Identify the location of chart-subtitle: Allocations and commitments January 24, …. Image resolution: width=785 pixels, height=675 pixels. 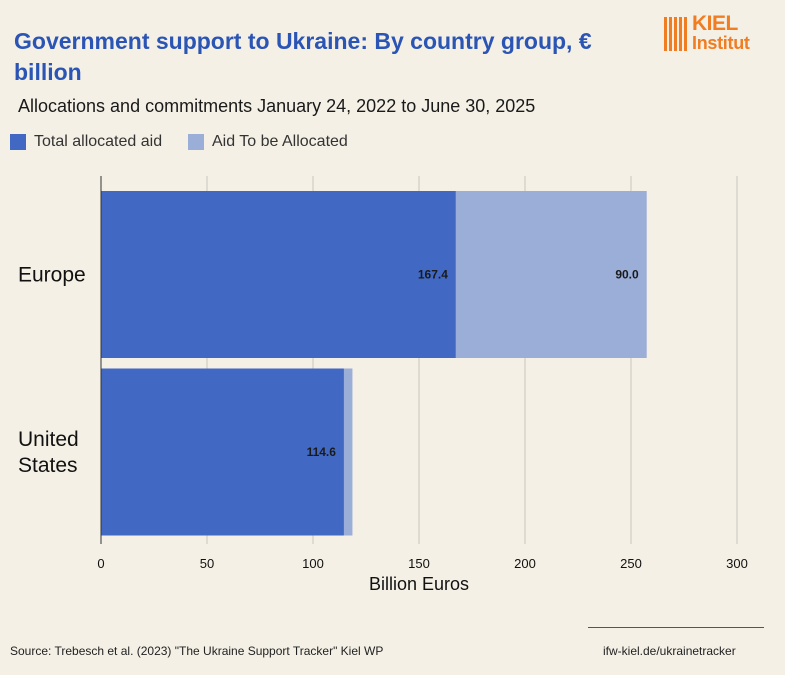
(277, 106).